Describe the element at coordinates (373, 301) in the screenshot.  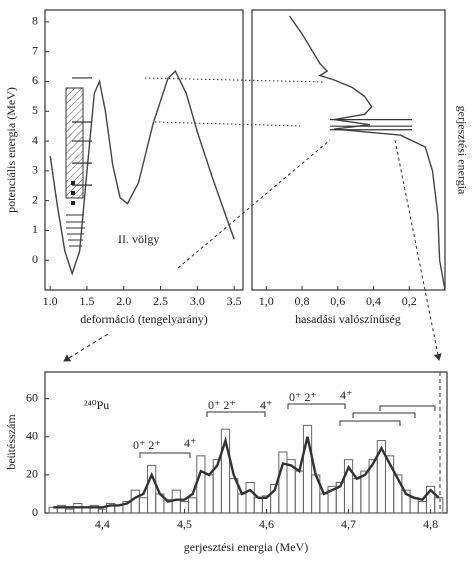
I see `x-tick-label: 0,4` at that location.